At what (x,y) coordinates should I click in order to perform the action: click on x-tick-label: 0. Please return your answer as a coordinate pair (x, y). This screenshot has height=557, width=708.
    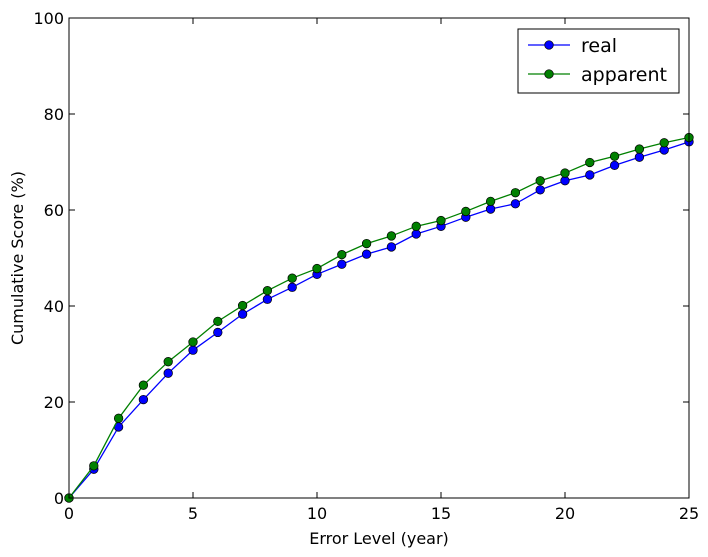
    Looking at the image, I should click on (69, 513).